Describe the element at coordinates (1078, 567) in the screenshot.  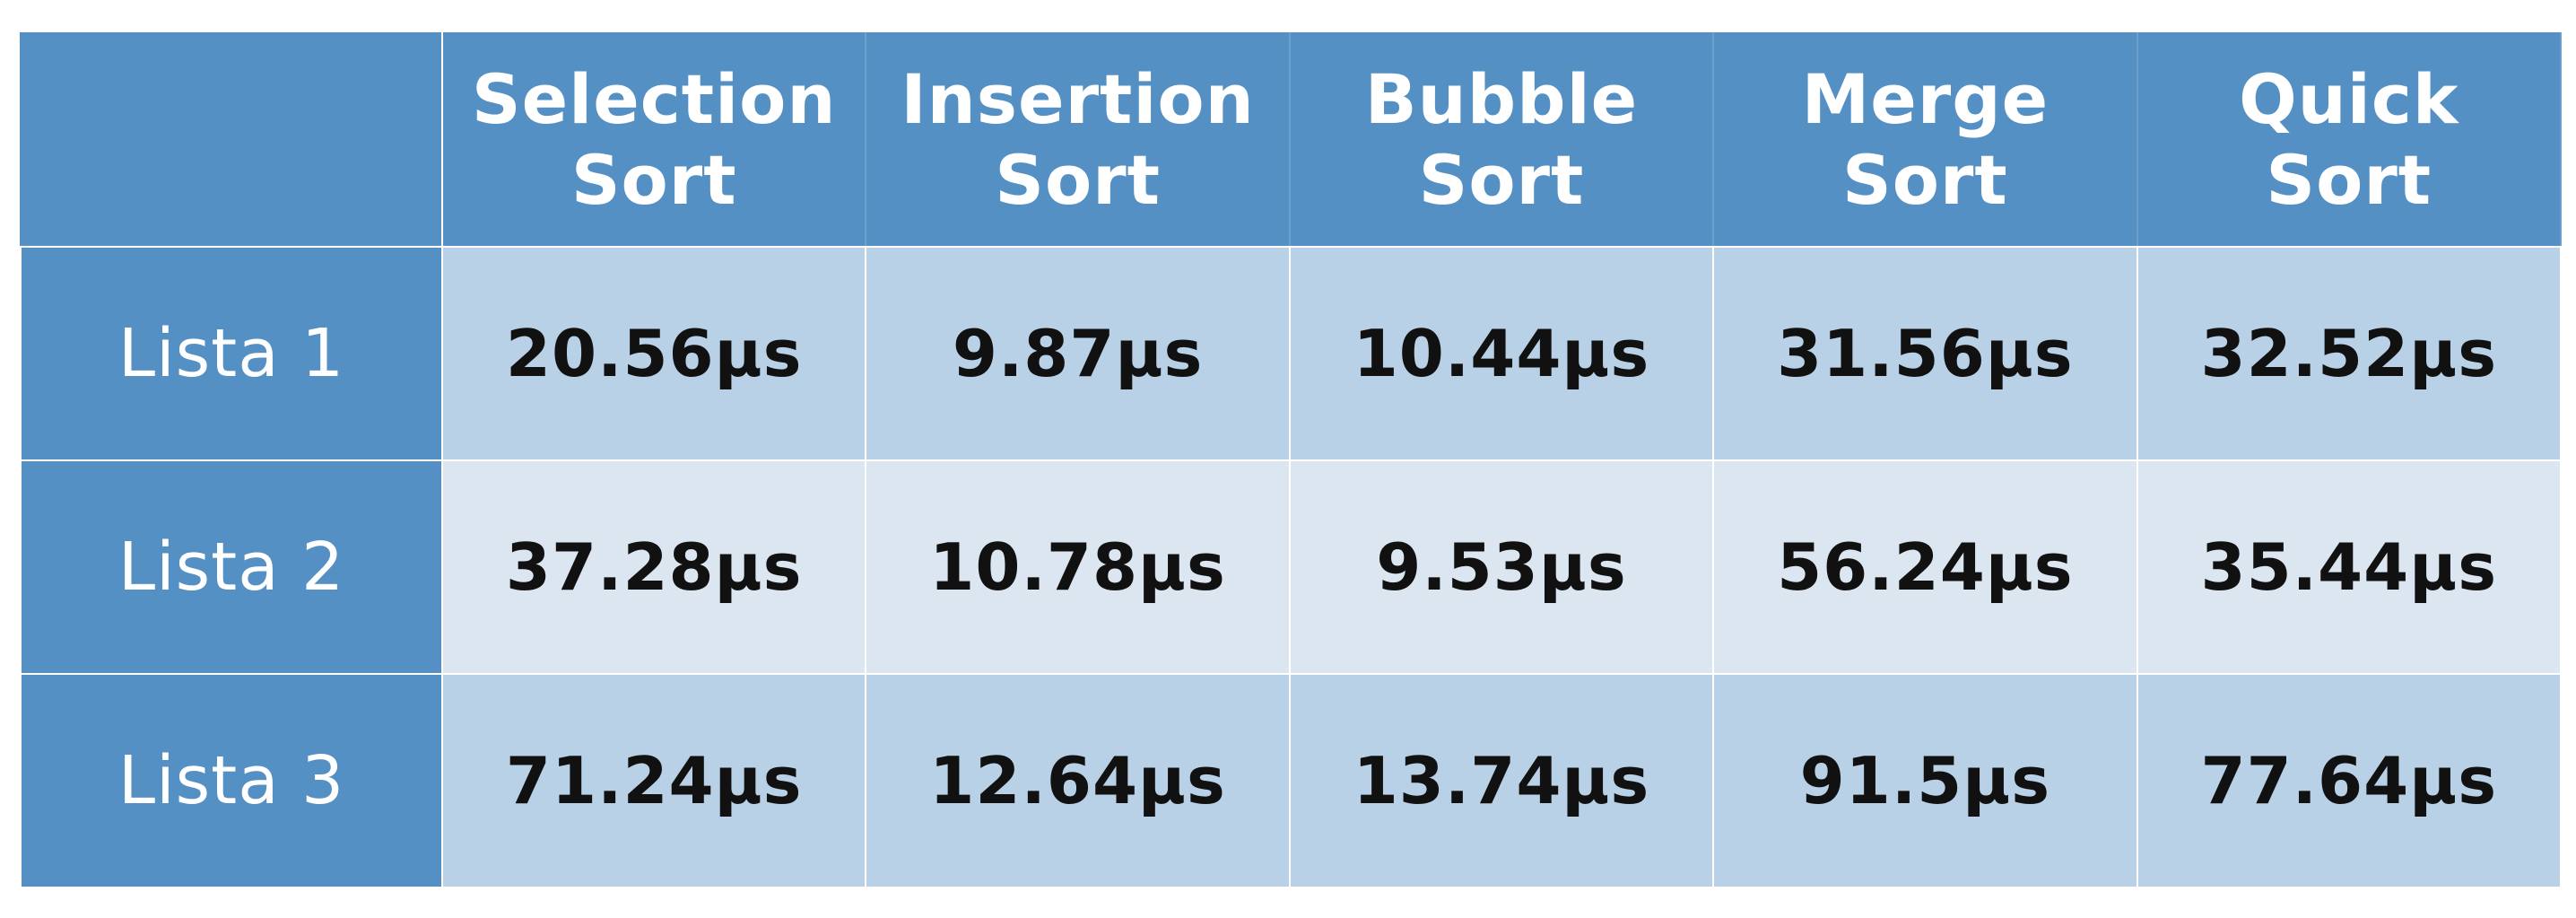
I see `table-cell: 10.78µs` at that location.